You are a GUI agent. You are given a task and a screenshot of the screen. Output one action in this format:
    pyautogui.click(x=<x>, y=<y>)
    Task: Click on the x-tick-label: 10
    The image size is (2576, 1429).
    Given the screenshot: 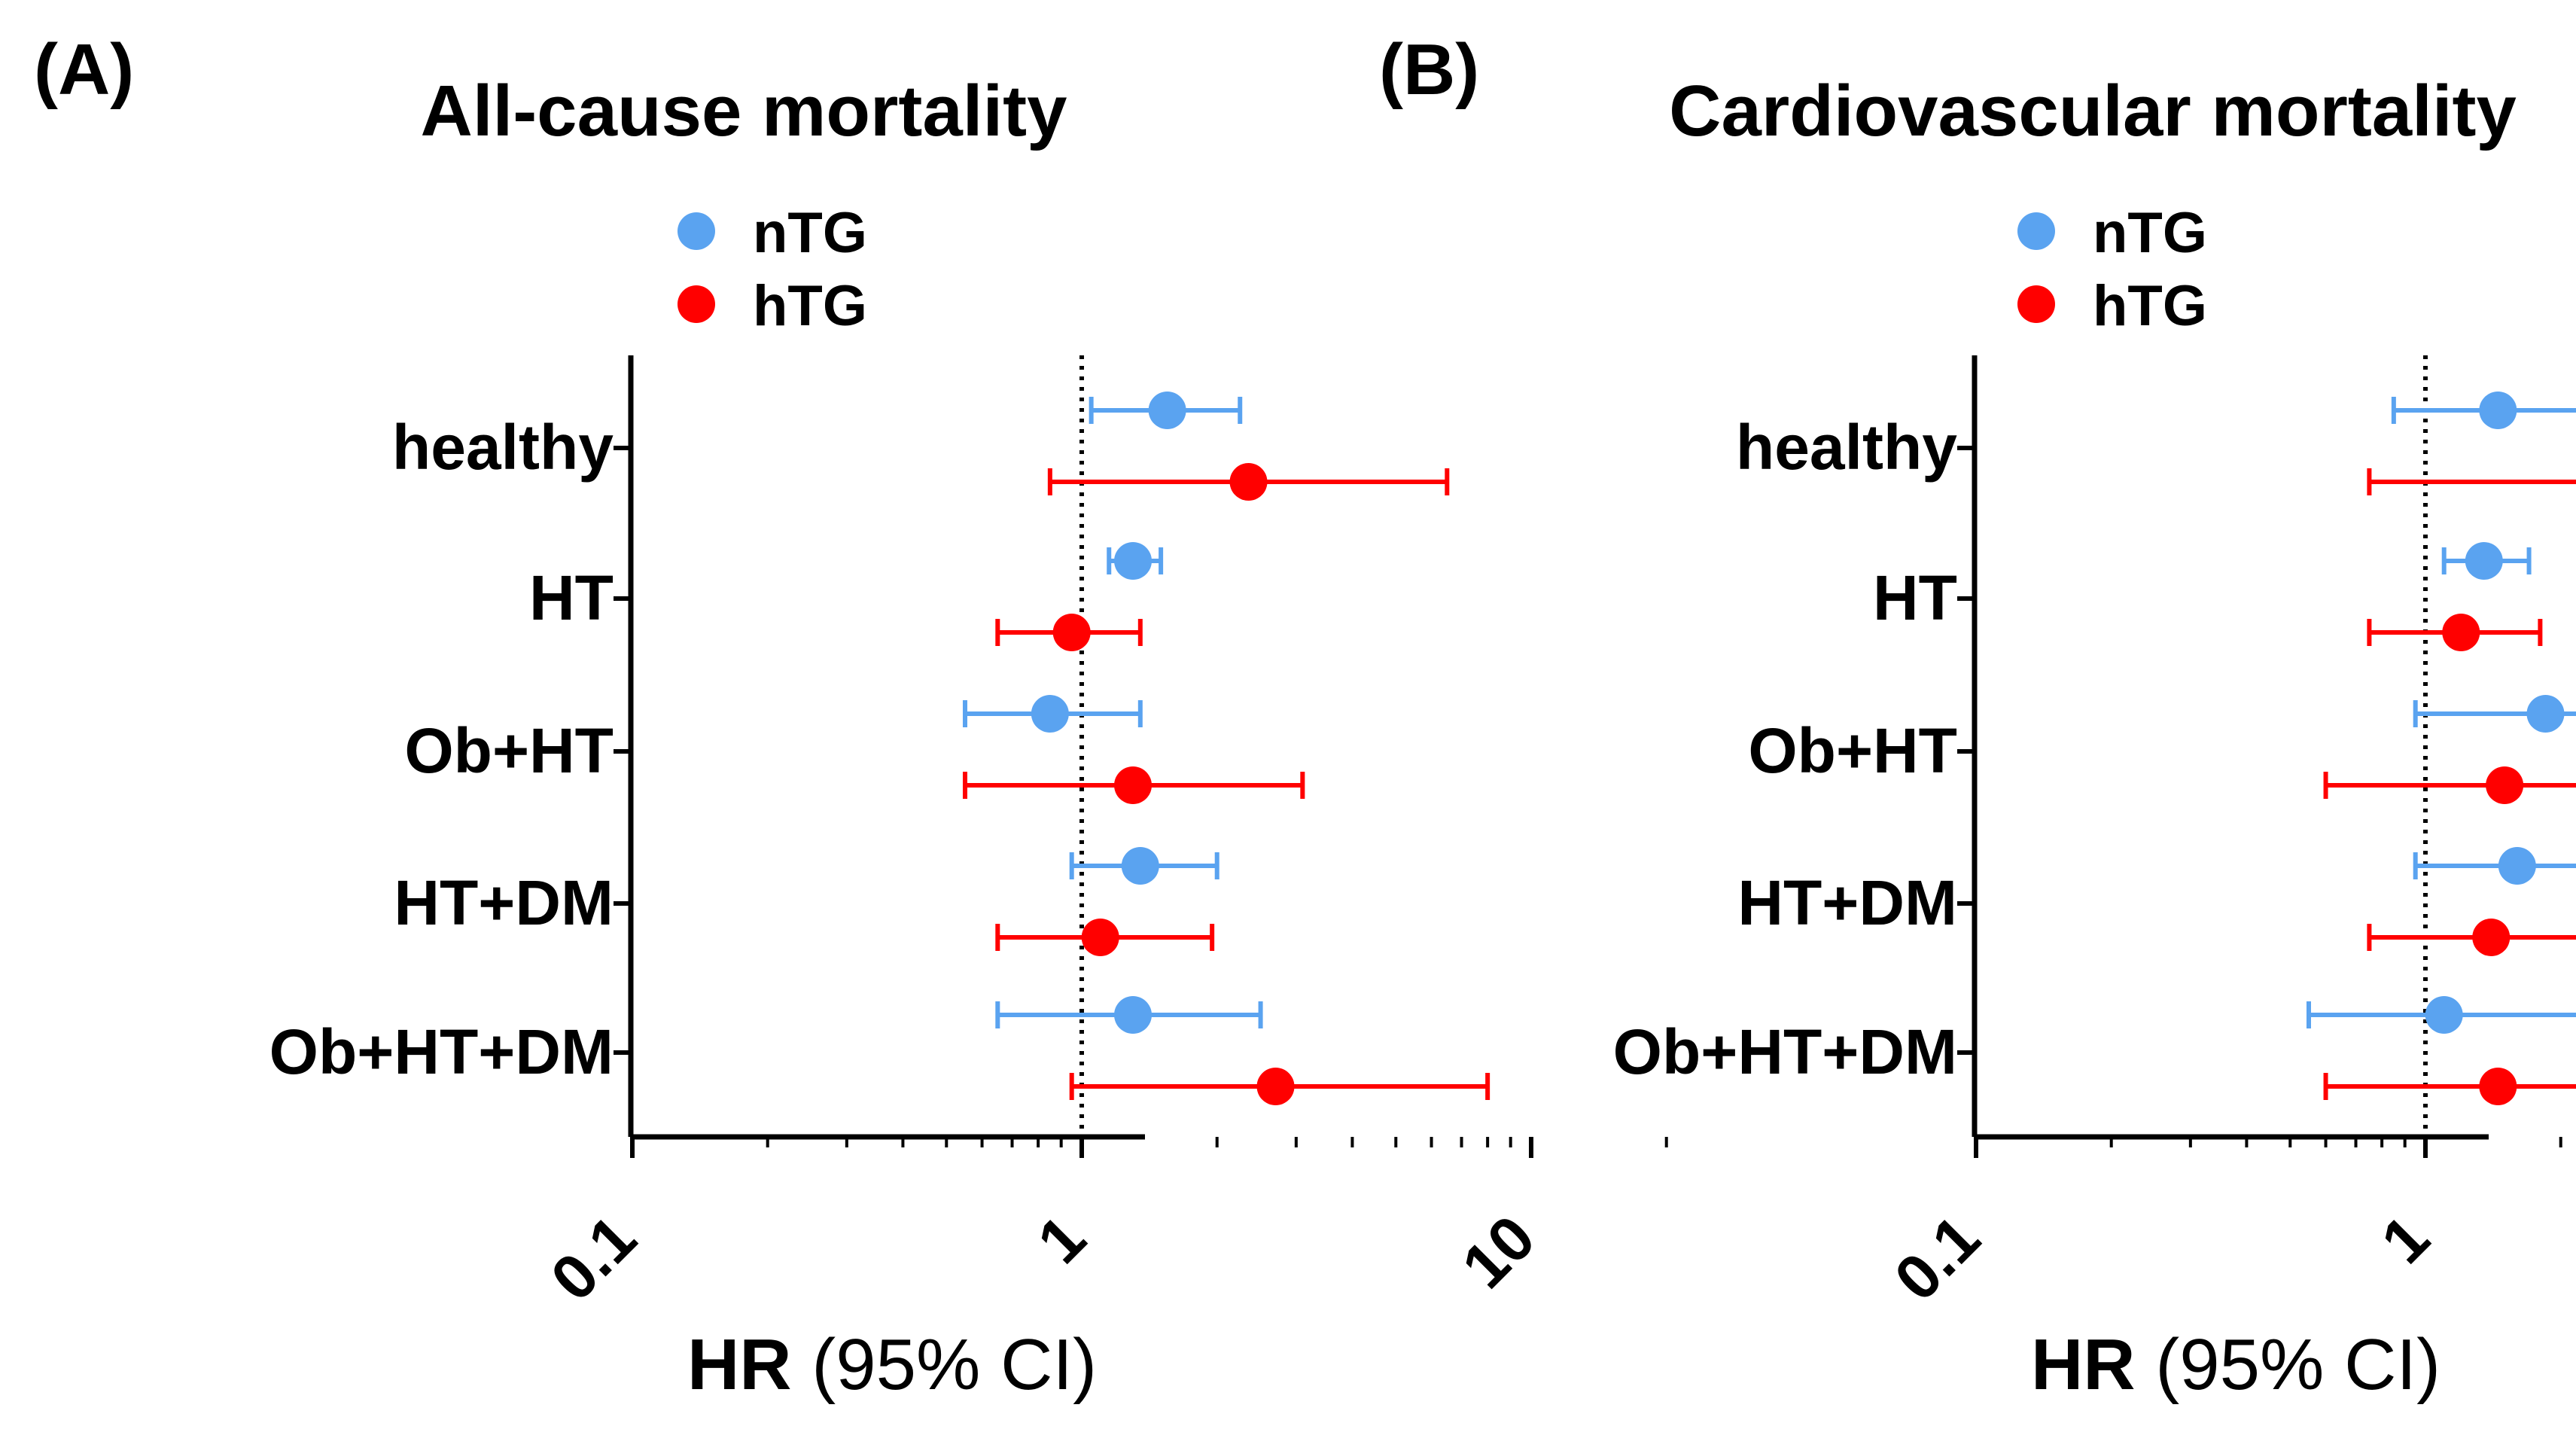 What is the action you would take?
    pyautogui.click(x=1498, y=1252)
    